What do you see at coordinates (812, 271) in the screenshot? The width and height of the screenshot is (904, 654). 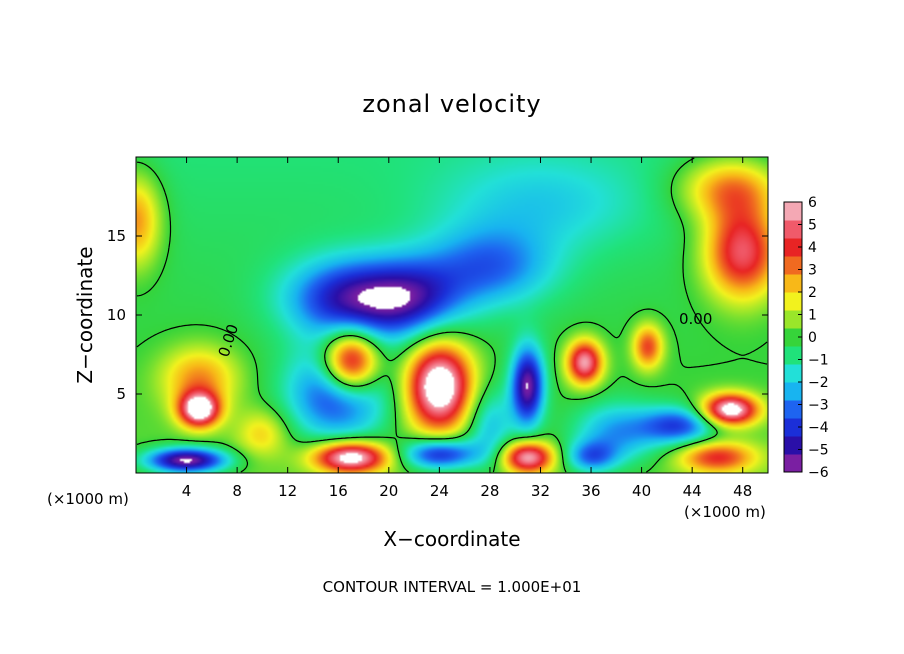 I see `colorbar-tick-label: 3` at bounding box center [812, 271].